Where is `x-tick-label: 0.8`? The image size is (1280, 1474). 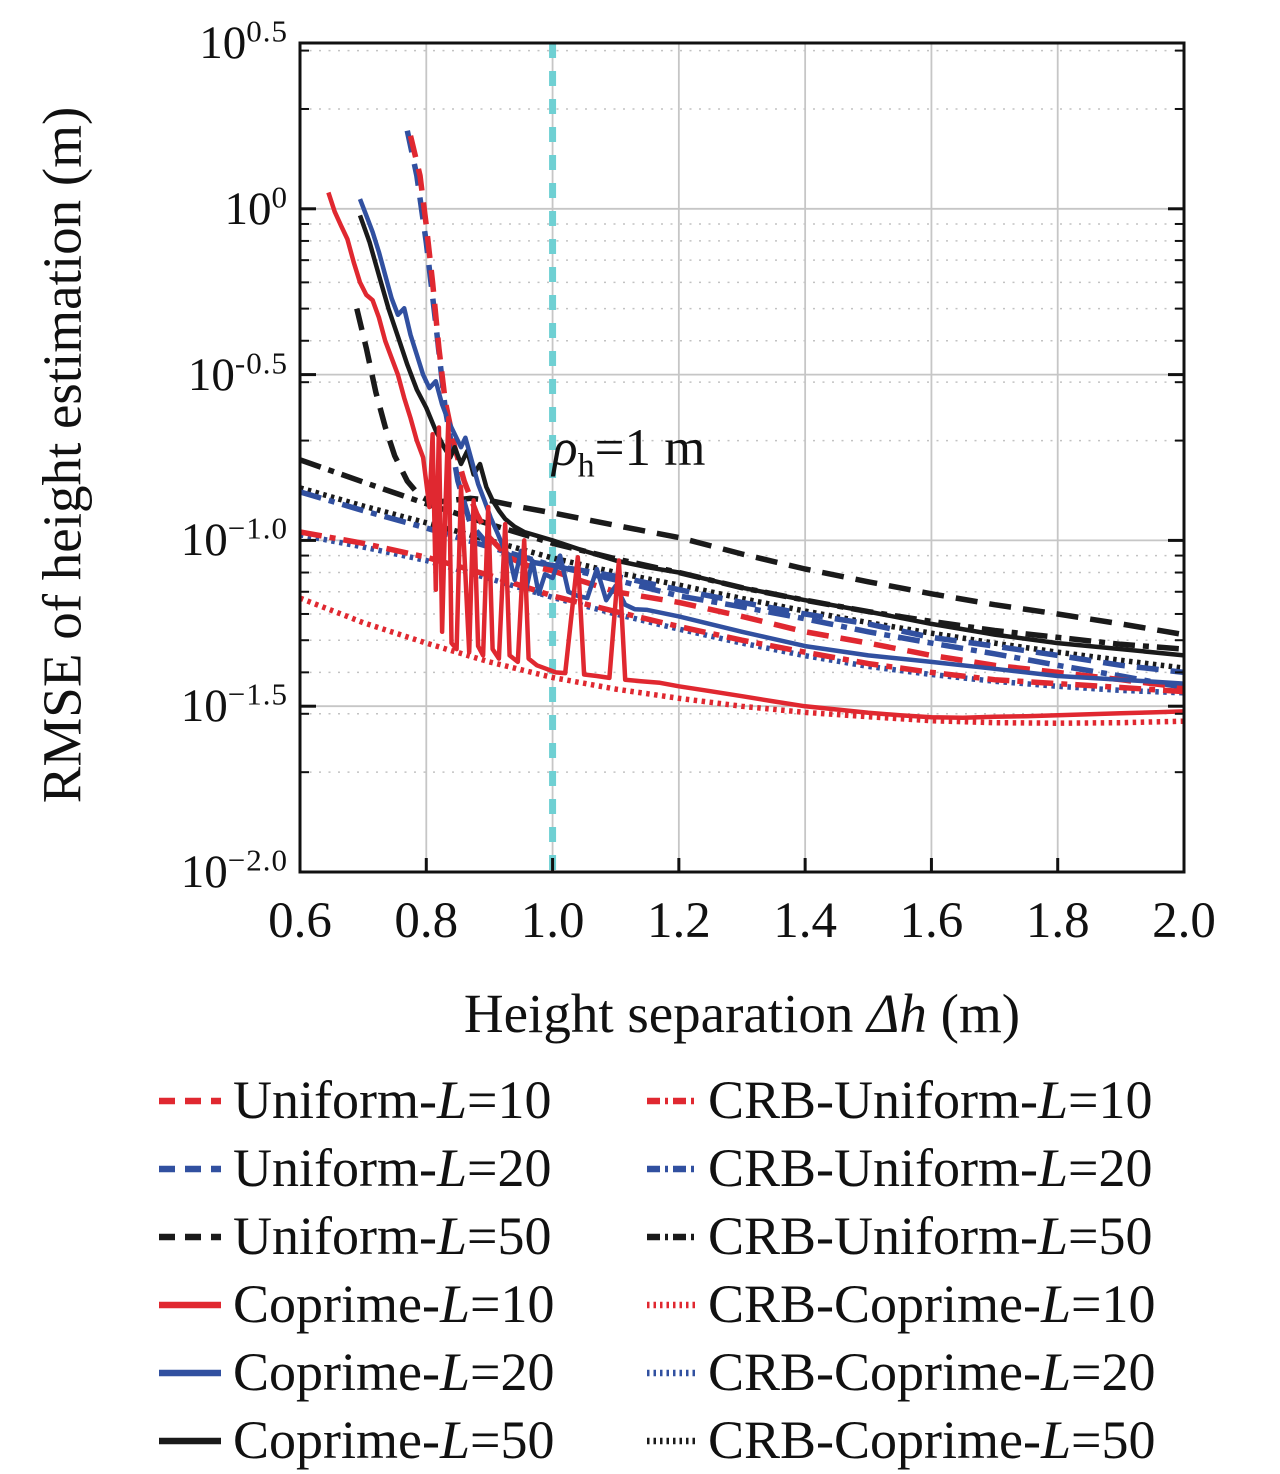 x-tick-label: 0.8 is located at coordinates (426, 921).